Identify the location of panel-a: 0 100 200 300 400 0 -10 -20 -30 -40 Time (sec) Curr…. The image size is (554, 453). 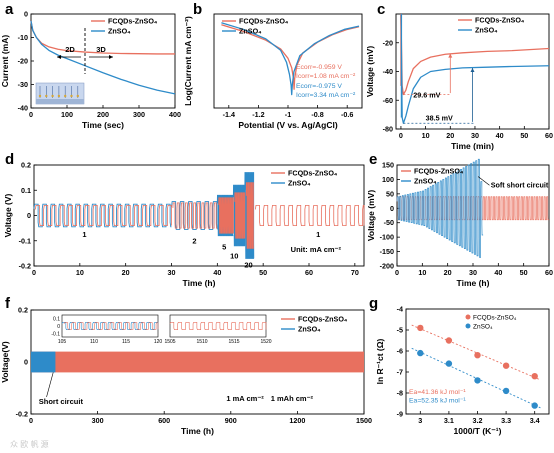
(90, 70).